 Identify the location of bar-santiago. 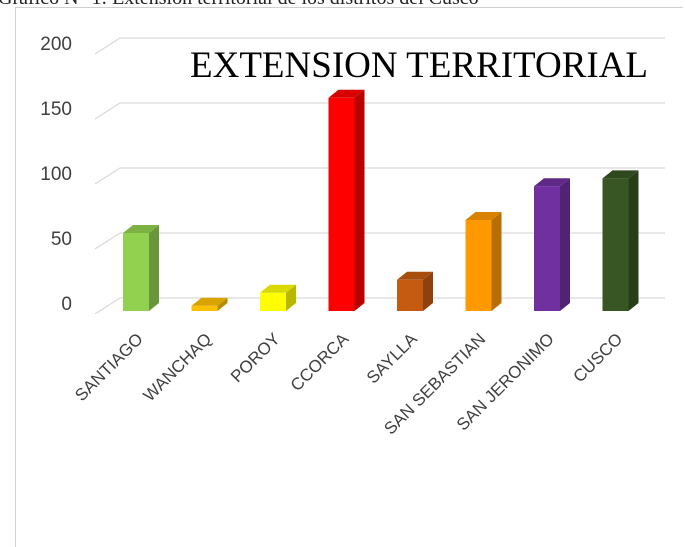
(141, 268).